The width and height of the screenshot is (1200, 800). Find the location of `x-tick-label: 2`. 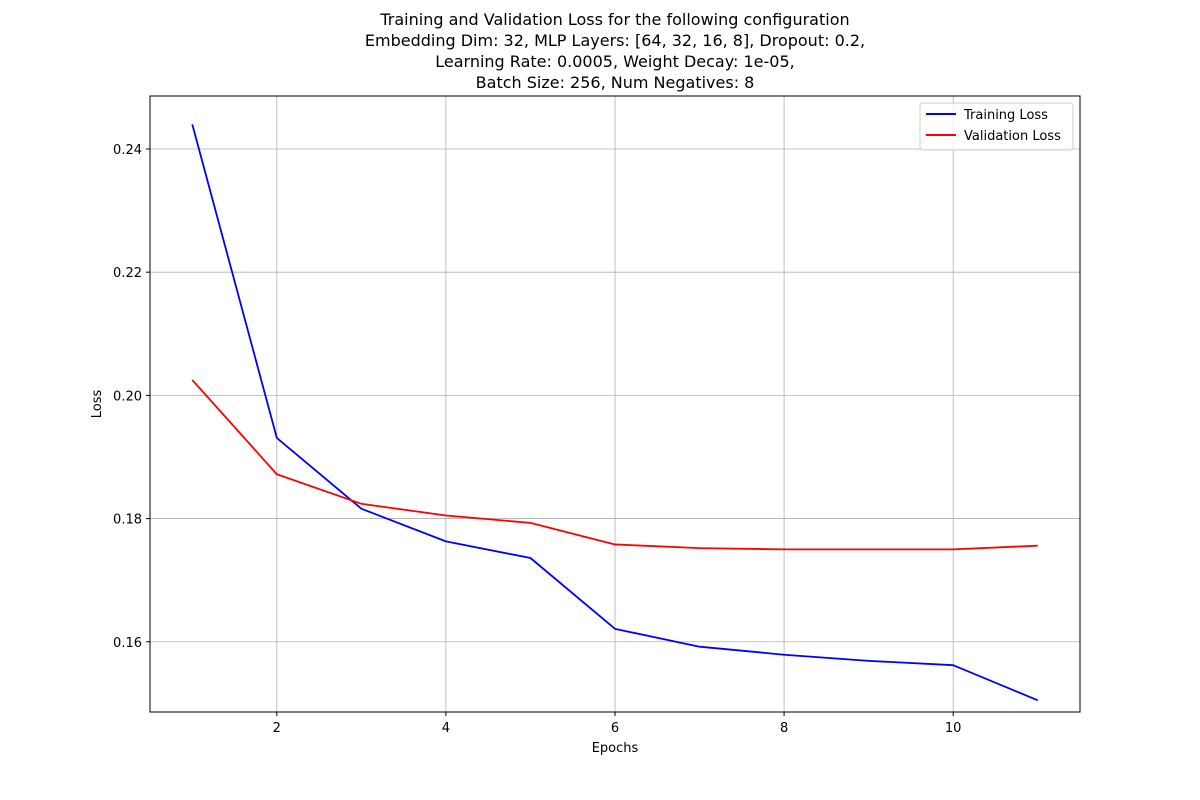

x-tick-label: 2 is located at coordinates (277, 728).